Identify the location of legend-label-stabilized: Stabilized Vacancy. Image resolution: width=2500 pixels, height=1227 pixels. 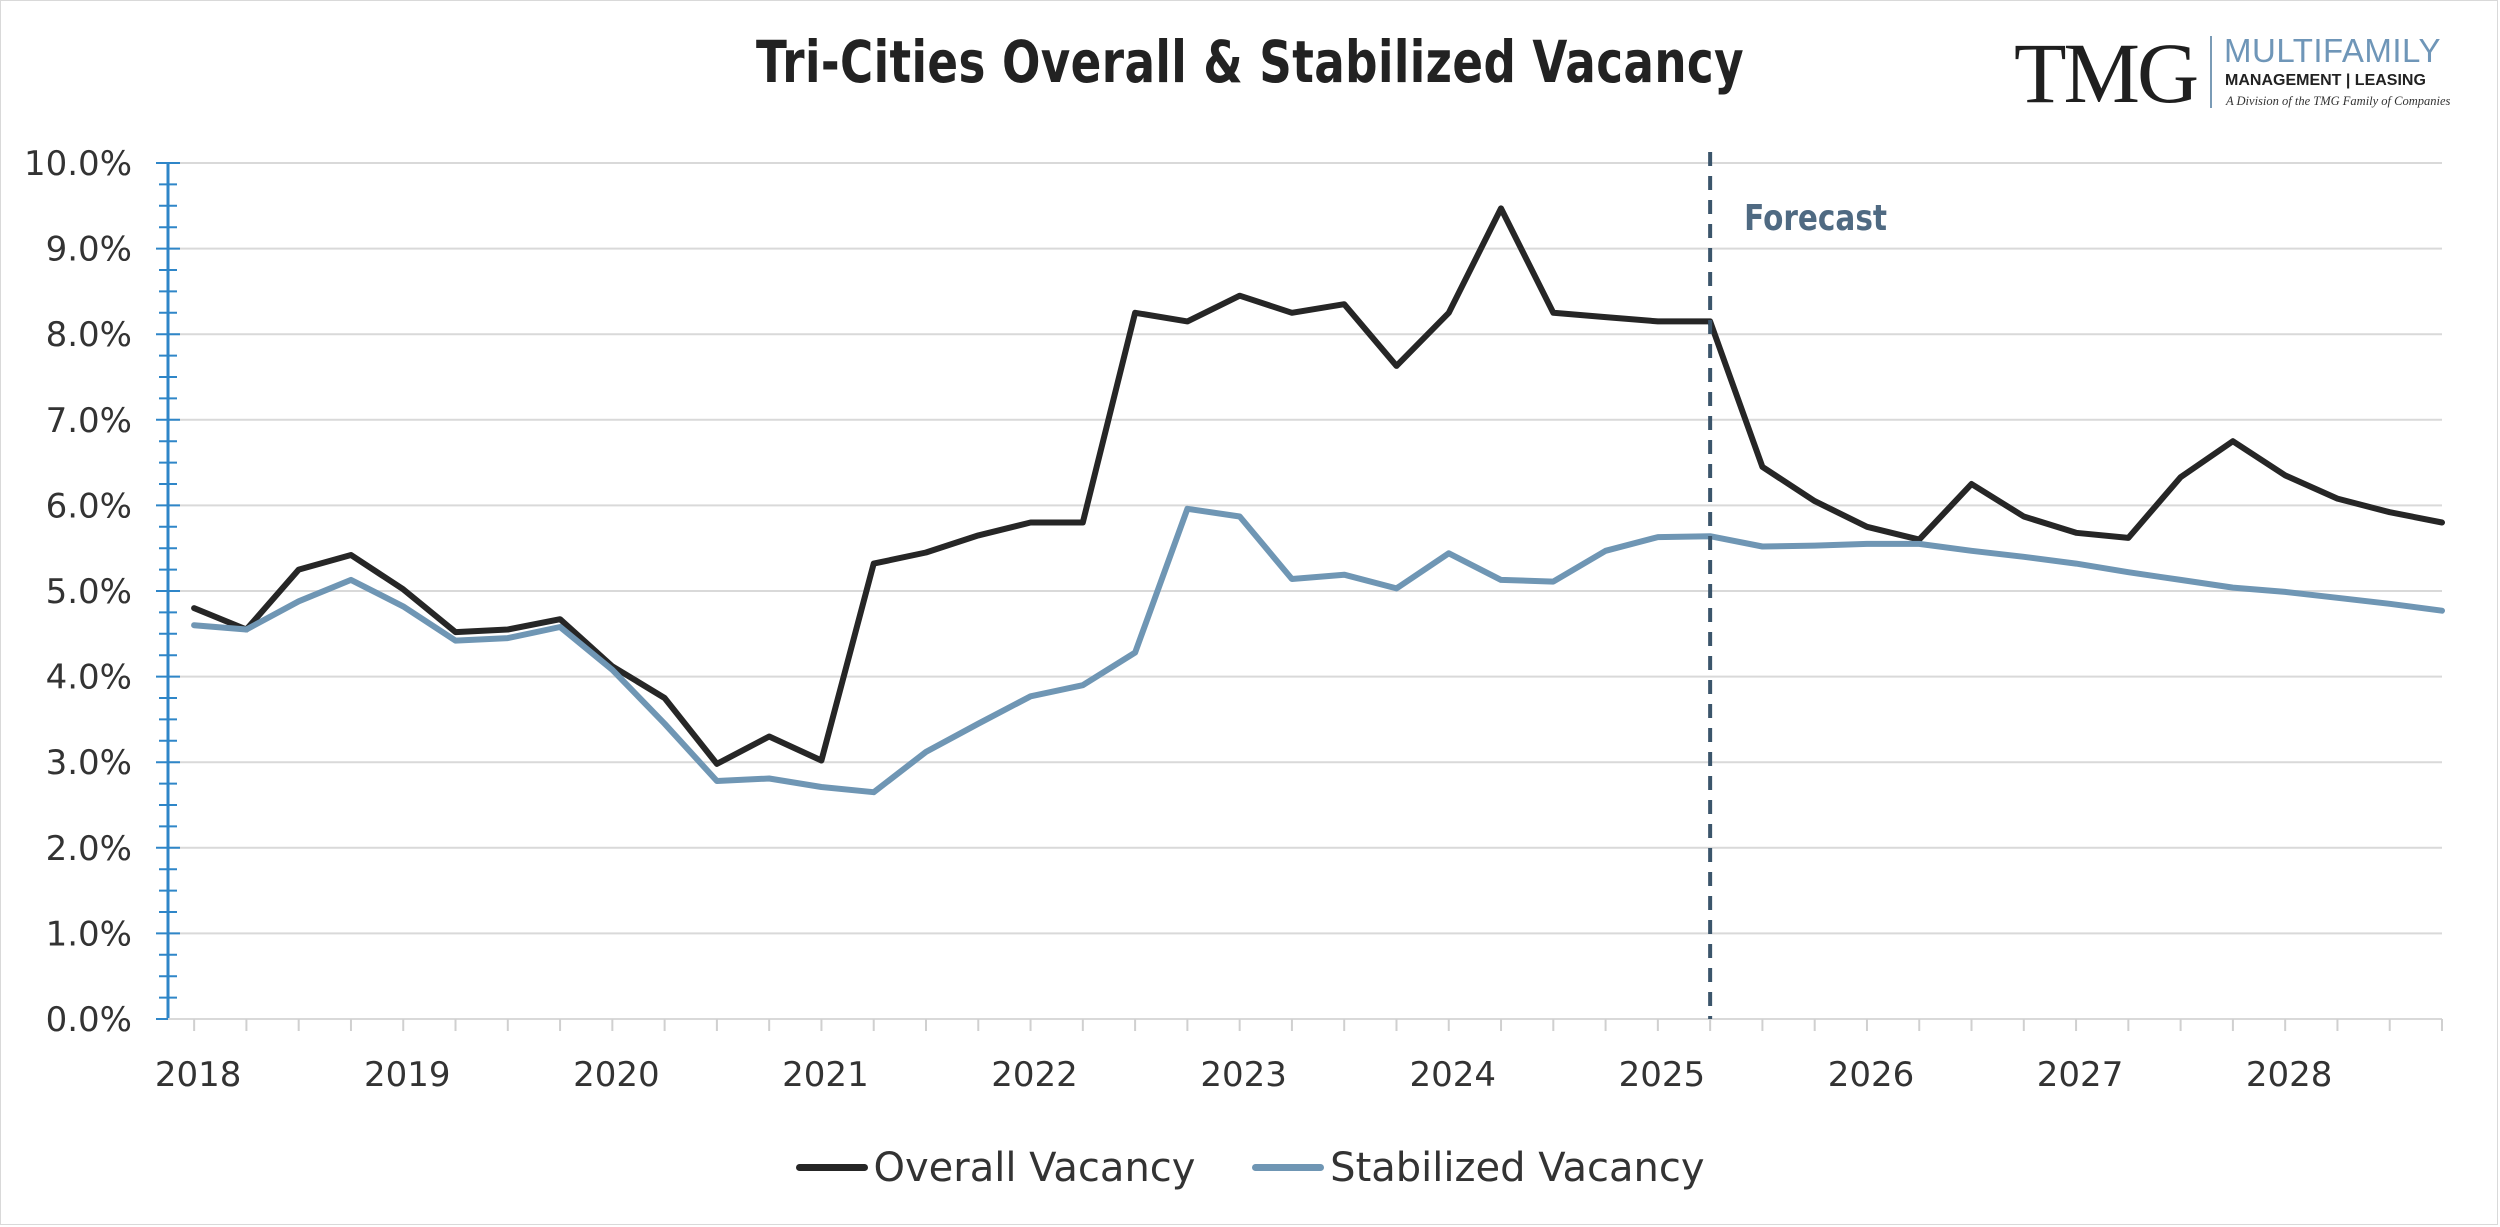
(1517, 1167).